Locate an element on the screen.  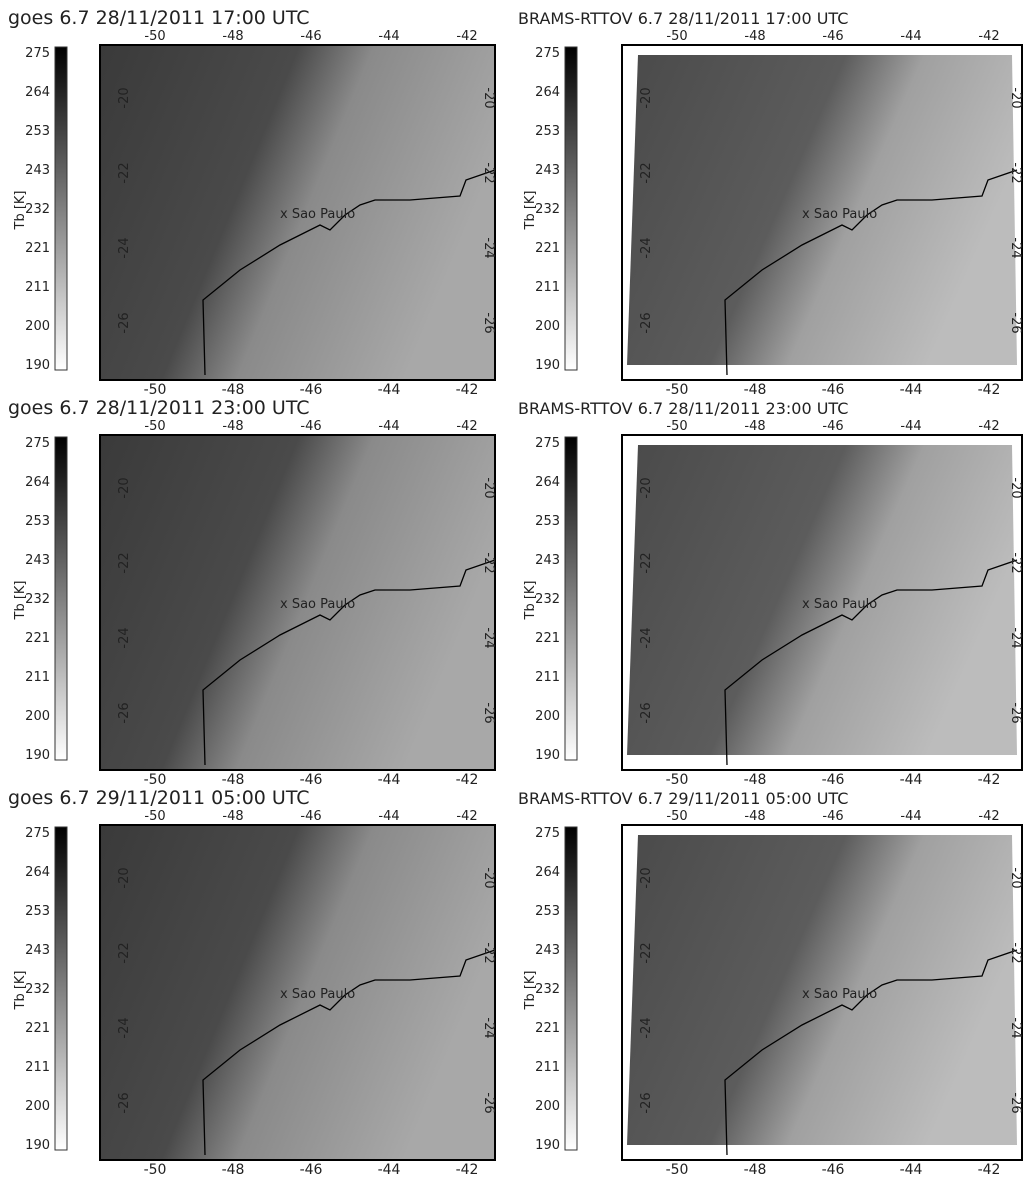
map-frame is located at coordinates (297, 992).